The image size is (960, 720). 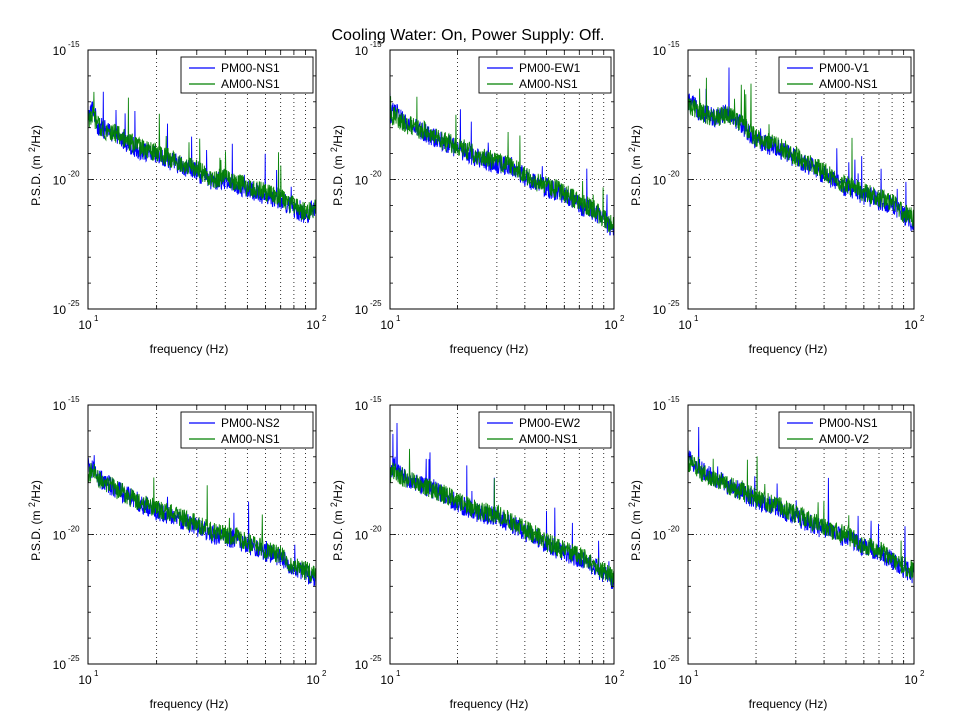 What do you see at coordinates (550, 68) in the screenshot?
I see `legend-label: PM00-EW1` at bounding box center [550, 68].